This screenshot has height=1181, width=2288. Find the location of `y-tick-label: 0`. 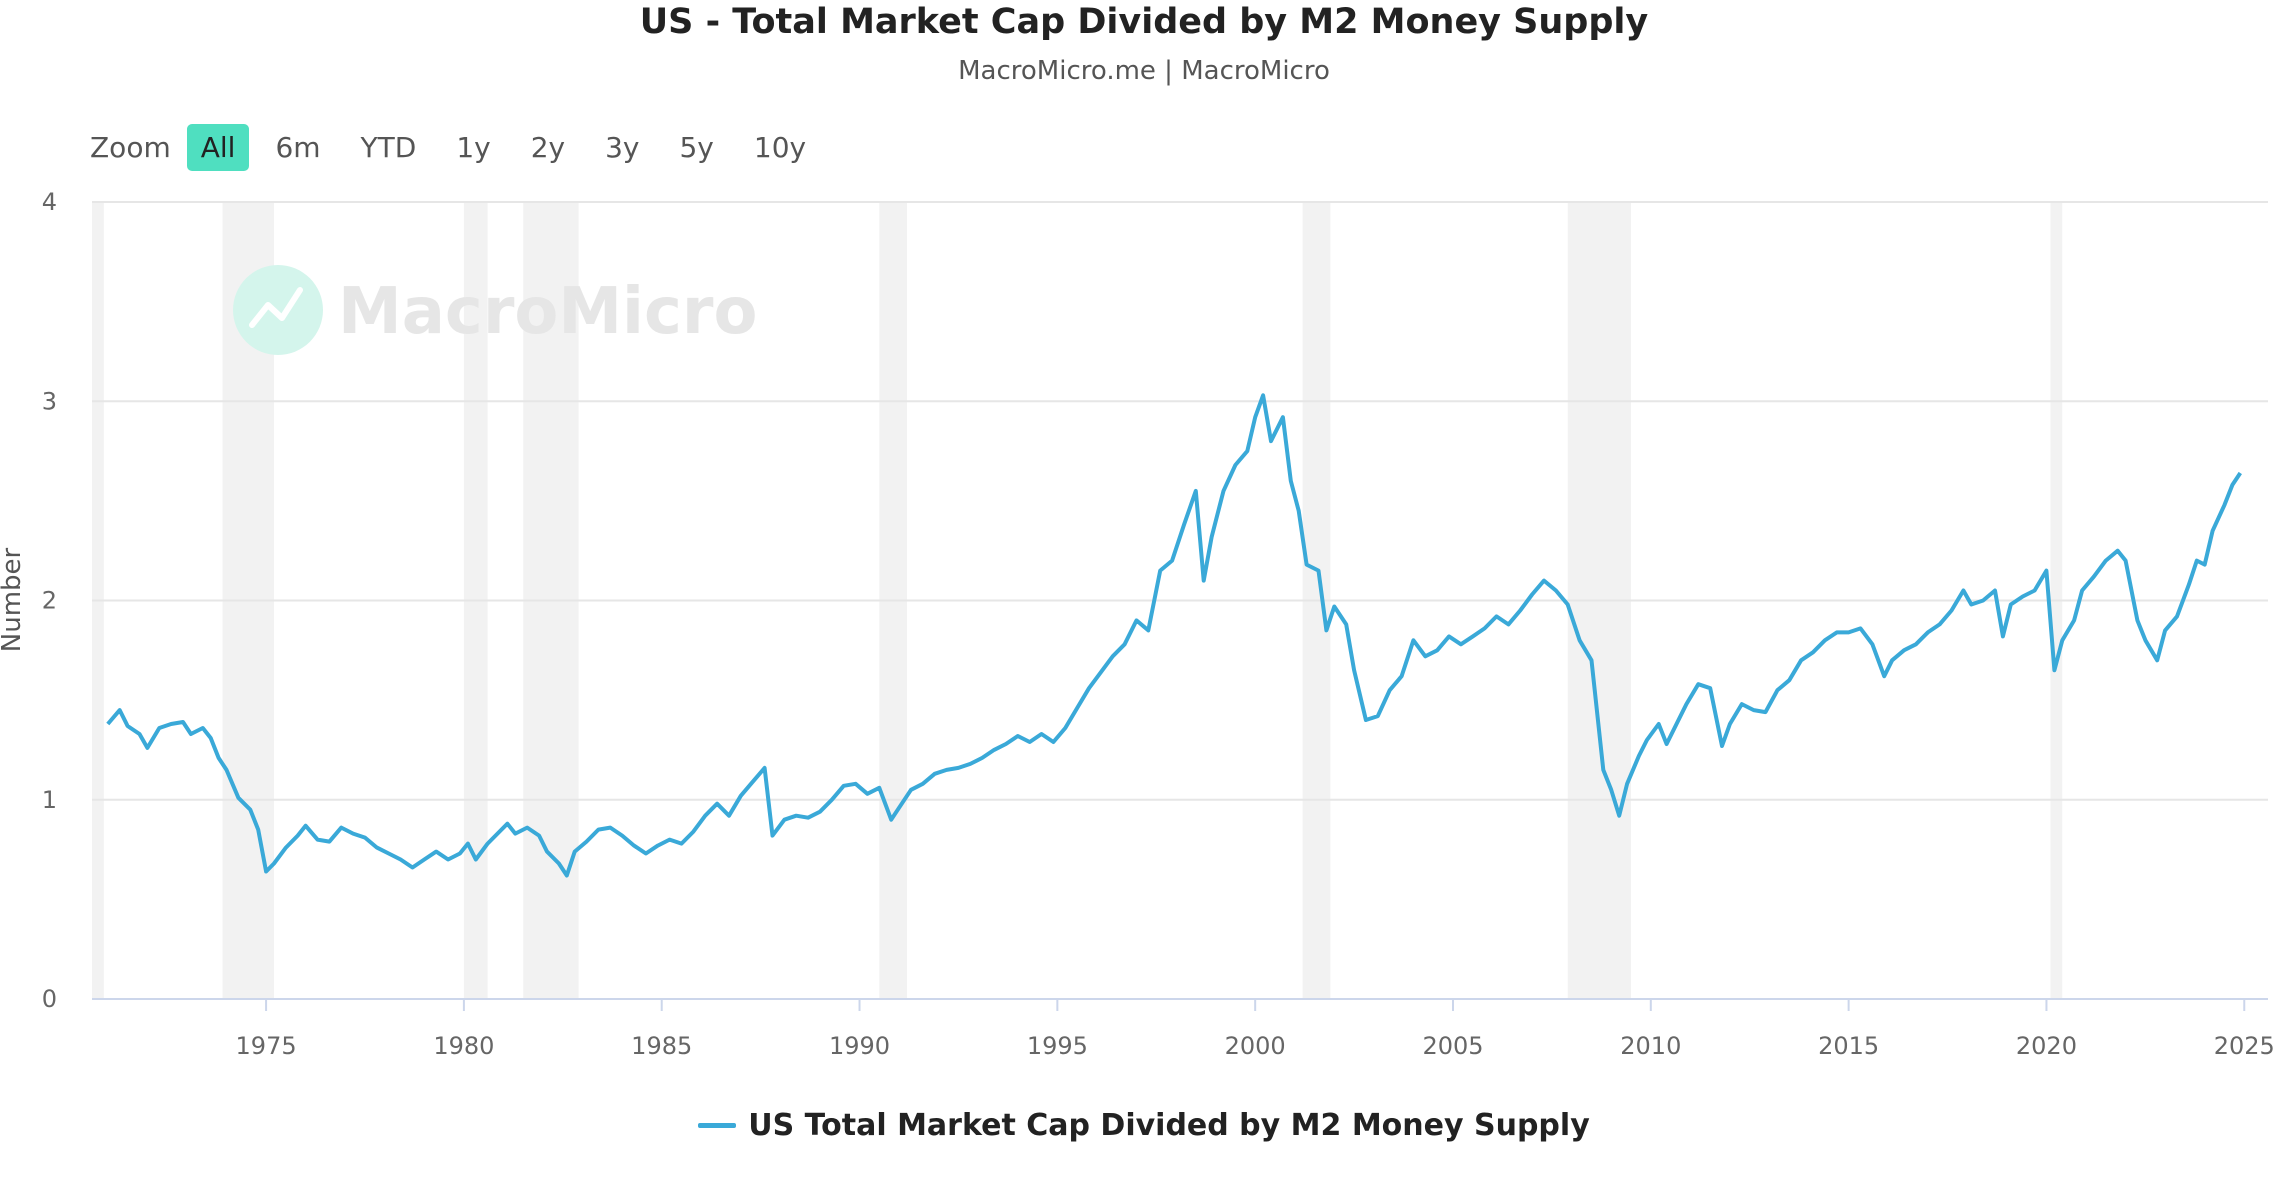

y-tick-label: 0 is located at coordinates (49, 999).